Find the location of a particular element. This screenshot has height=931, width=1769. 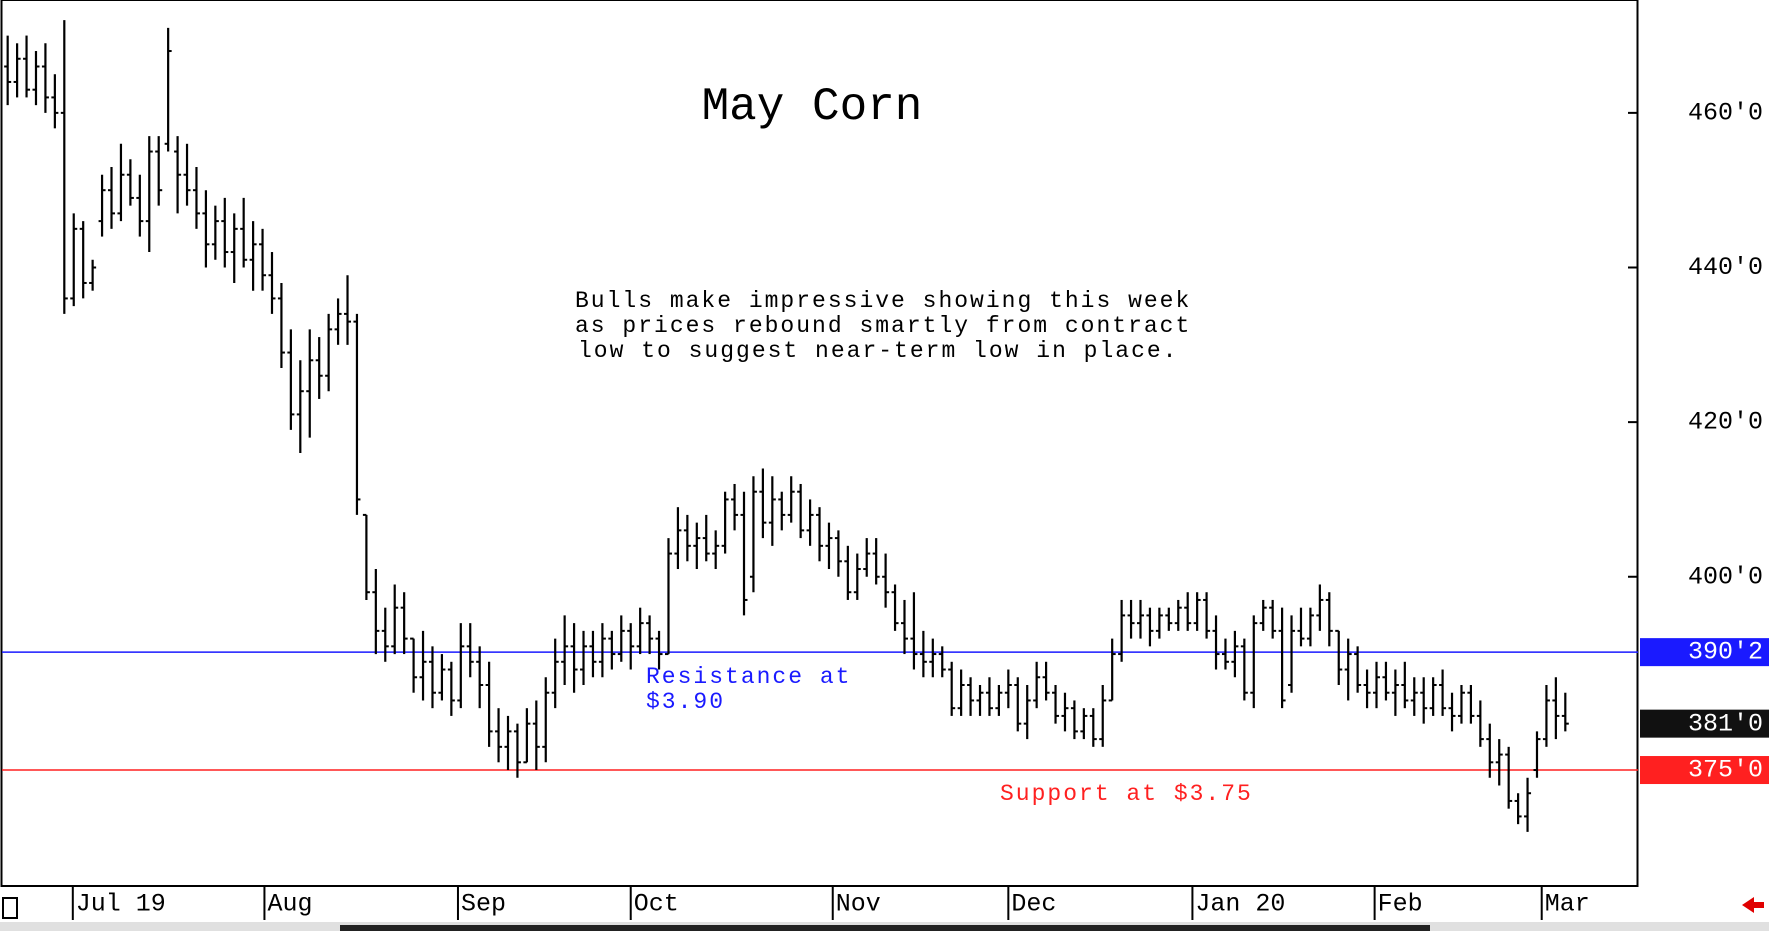

price-tag-label: 375'0 is located at coordinates (1725, 770).